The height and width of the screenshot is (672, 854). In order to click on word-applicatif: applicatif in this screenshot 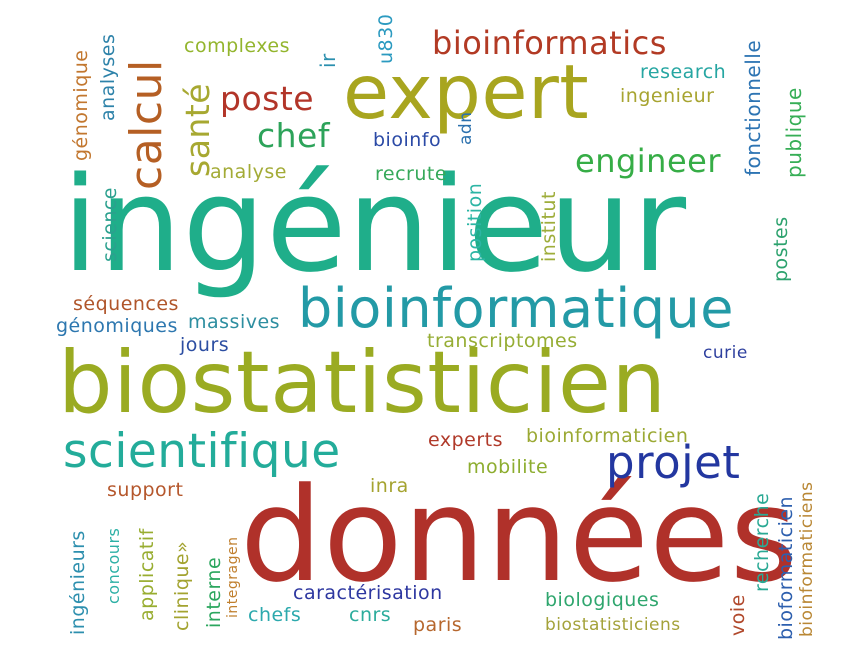, I will do `click(147, 574)`.